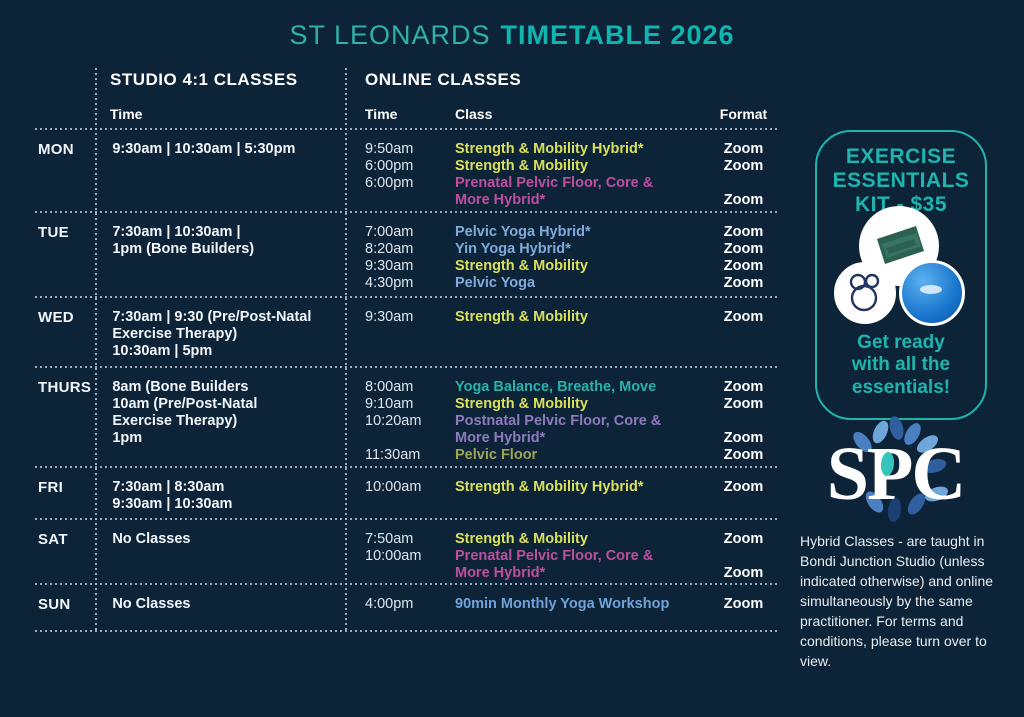 Image resolution: width=1024 pixels, height=717 pixels. Describe the element at coordinates (571, 333) in the screenshot. I see `online-entries: 9:30am Strength & Mobility Zoom` at that location.